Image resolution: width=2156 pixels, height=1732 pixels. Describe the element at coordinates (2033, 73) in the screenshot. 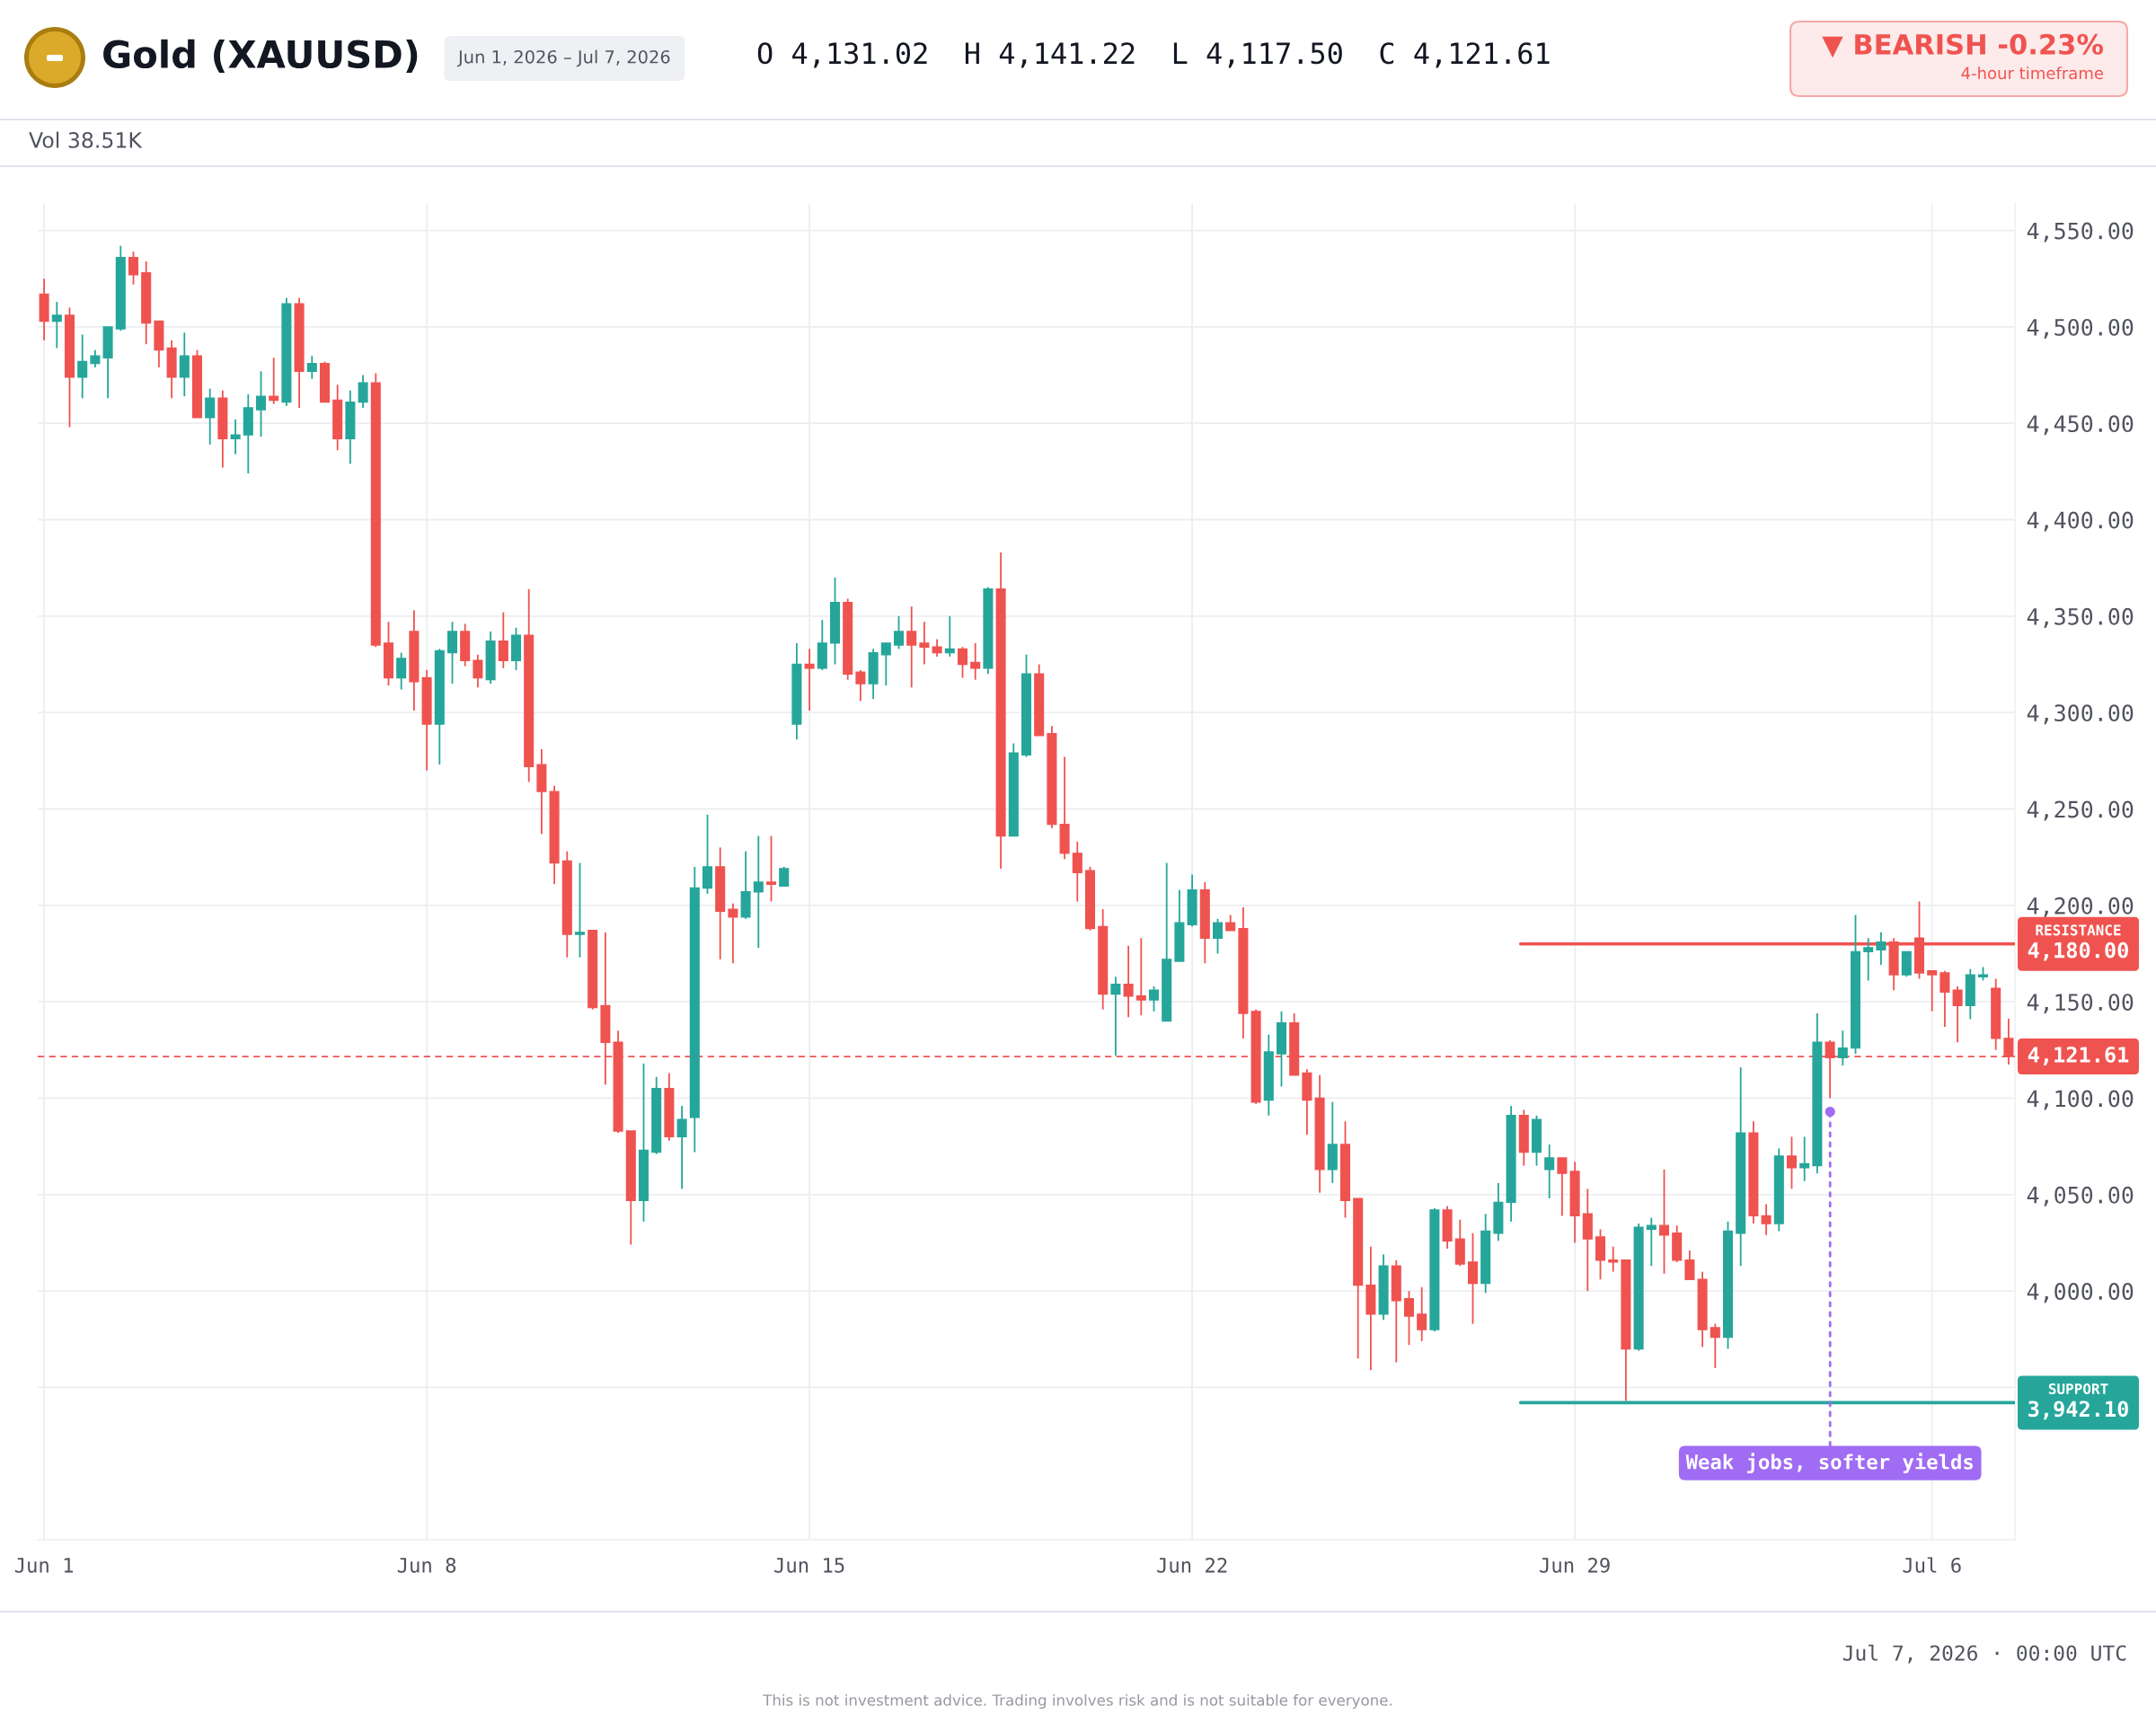

I see `text: 4-hour timeframe` at that location.